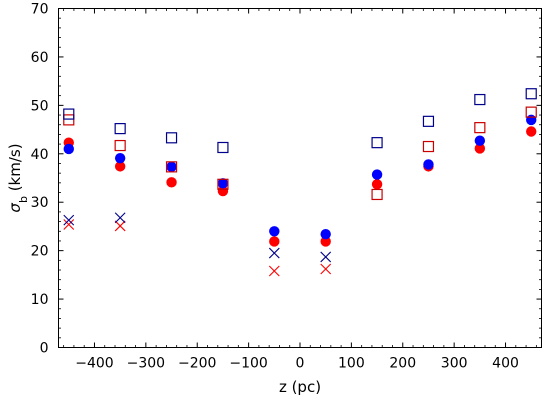 The width and height of the screenshot is (544, 400). Describe the element at coordinates (40, 300) in the screenshot. I see `y-tick-label: 10` at that location.